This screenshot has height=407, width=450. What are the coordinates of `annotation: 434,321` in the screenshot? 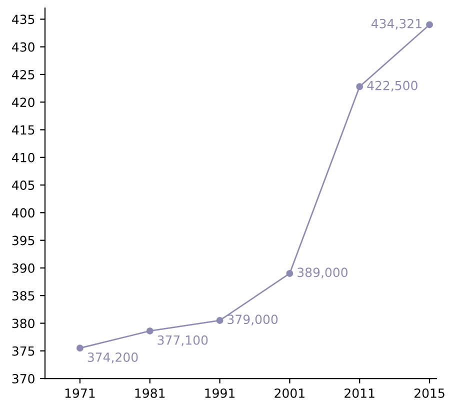 It's located at (396, 24).